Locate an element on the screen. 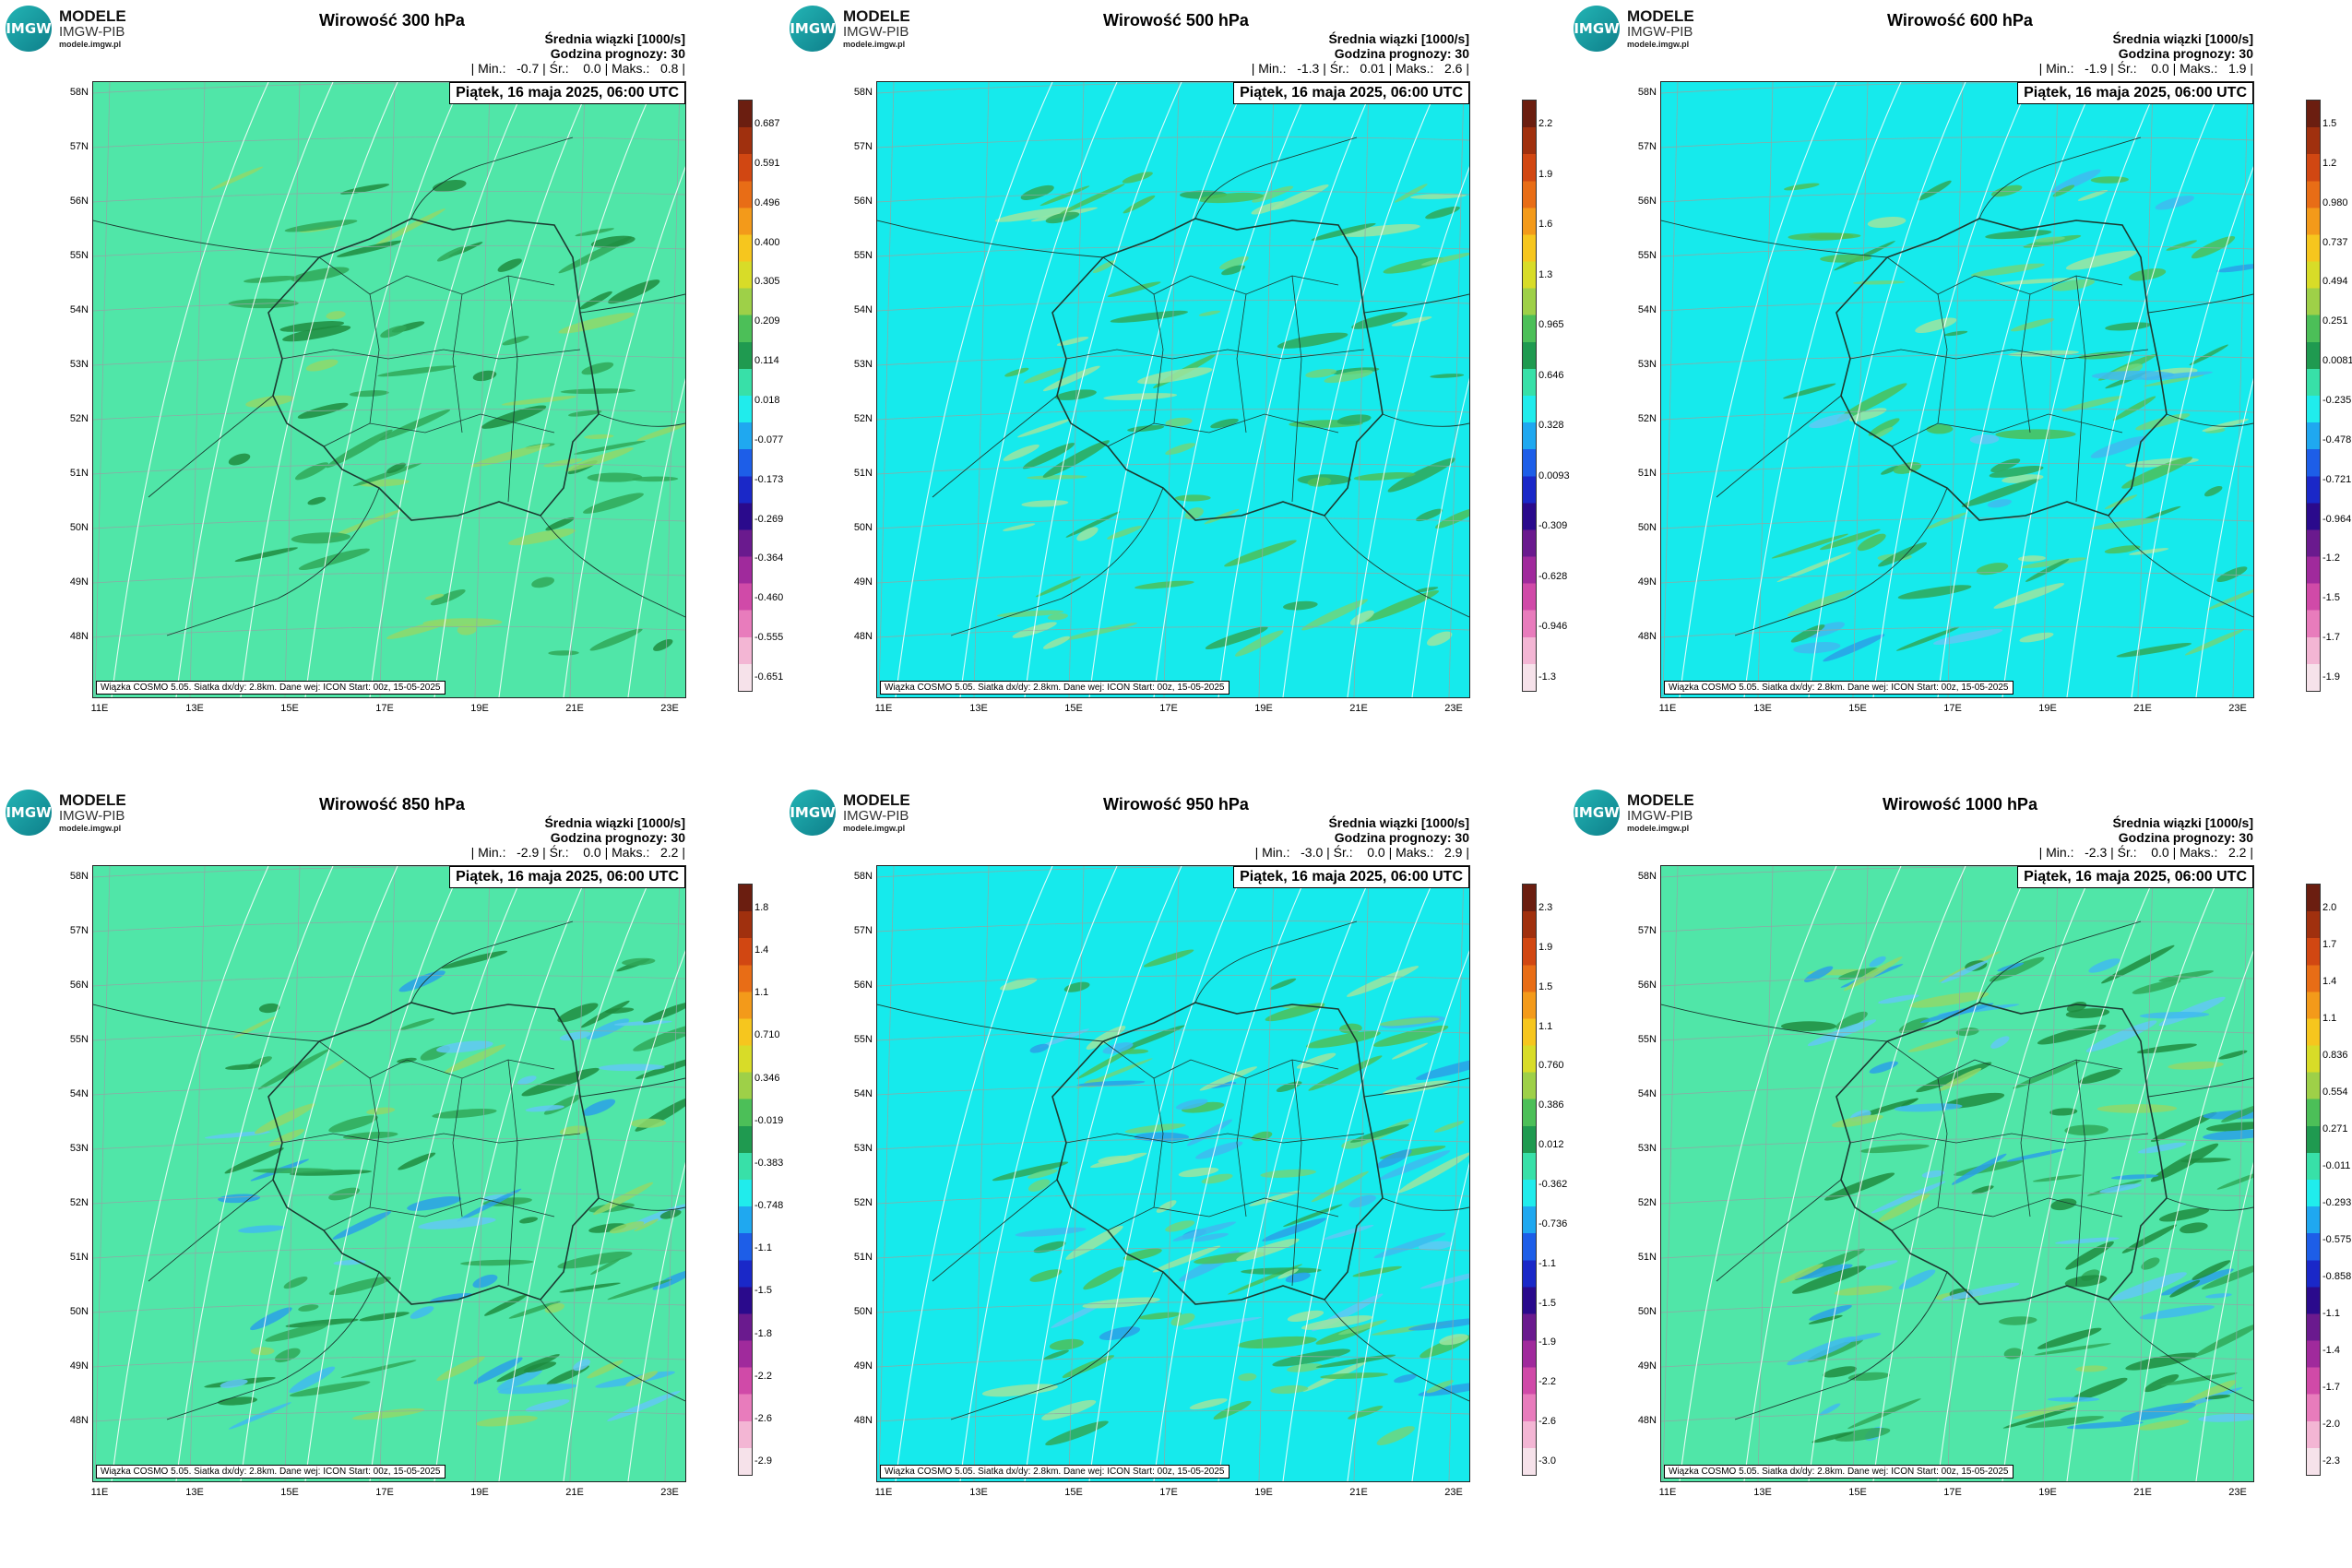  latitude-label: 55N is located at coordinates (79, 255).